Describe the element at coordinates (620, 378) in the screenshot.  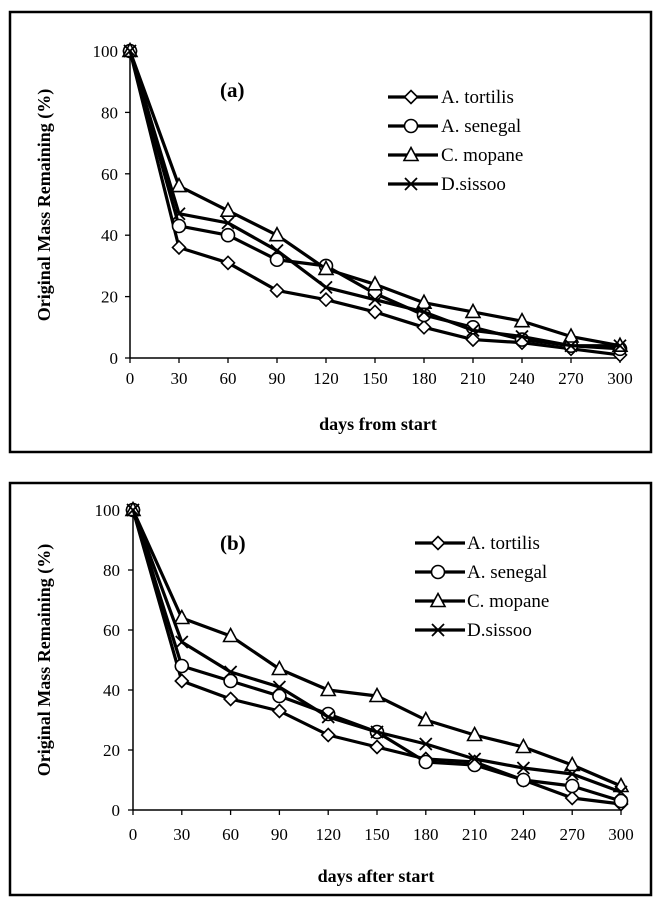
I see `panel-a-x-tick-label: 300` at that location.